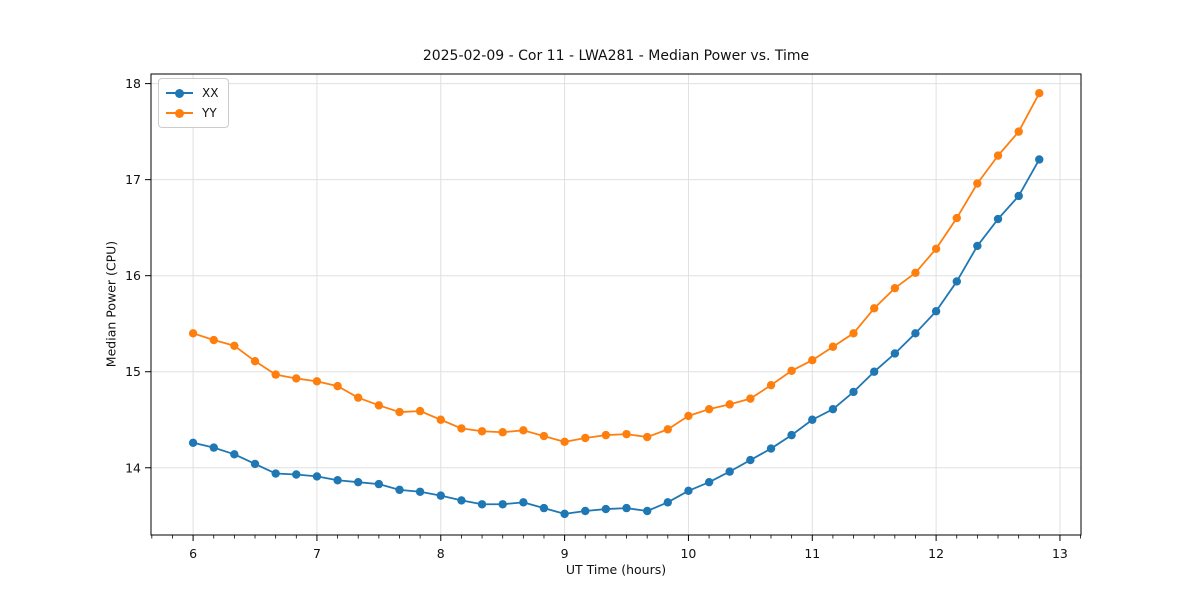 This screenshot has width=1200, height=600. Describe the element at coordinates (179, 113) in the screenshot. I see `yy-series-sample-icon` at that location.